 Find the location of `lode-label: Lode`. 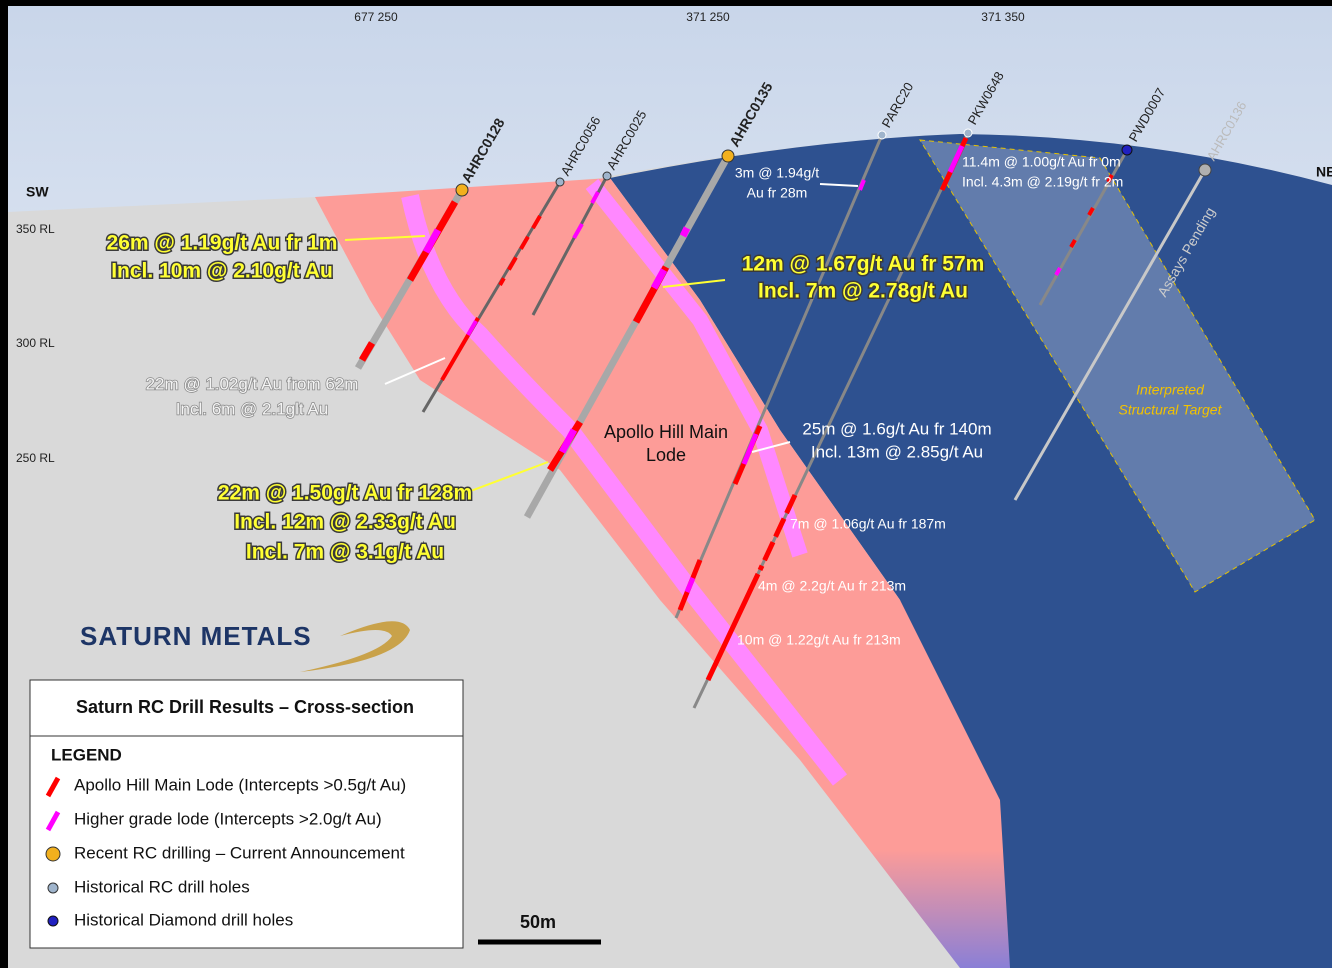

lode-label: Lode is located at coordinates (666, 455).